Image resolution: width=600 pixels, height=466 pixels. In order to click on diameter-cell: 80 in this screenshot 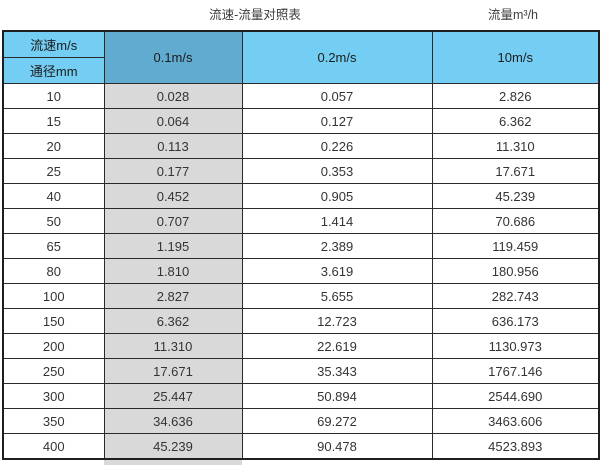, I will do `click(53, 271)`.